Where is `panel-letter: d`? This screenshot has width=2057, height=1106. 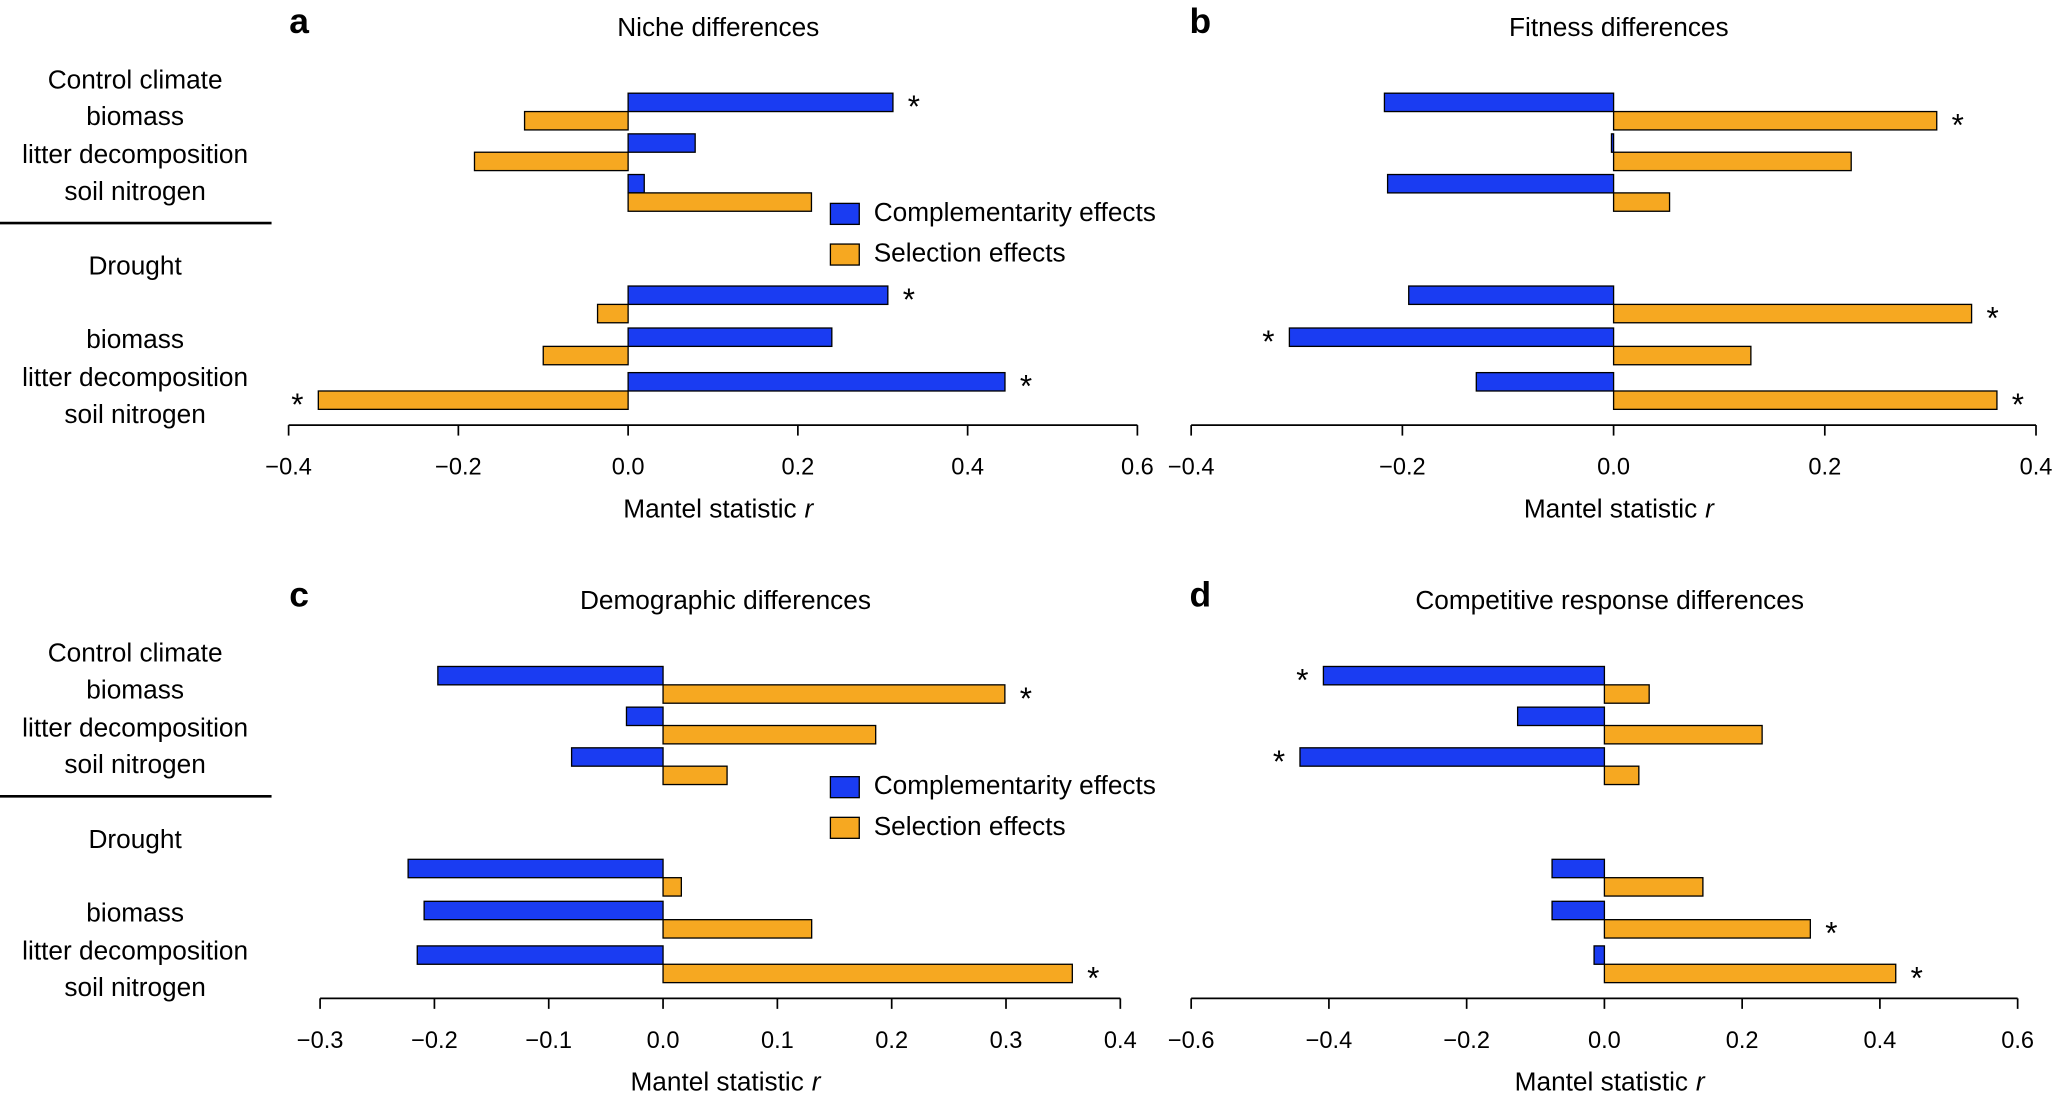 panel-letter: d is located at coordinates (1201, 594).